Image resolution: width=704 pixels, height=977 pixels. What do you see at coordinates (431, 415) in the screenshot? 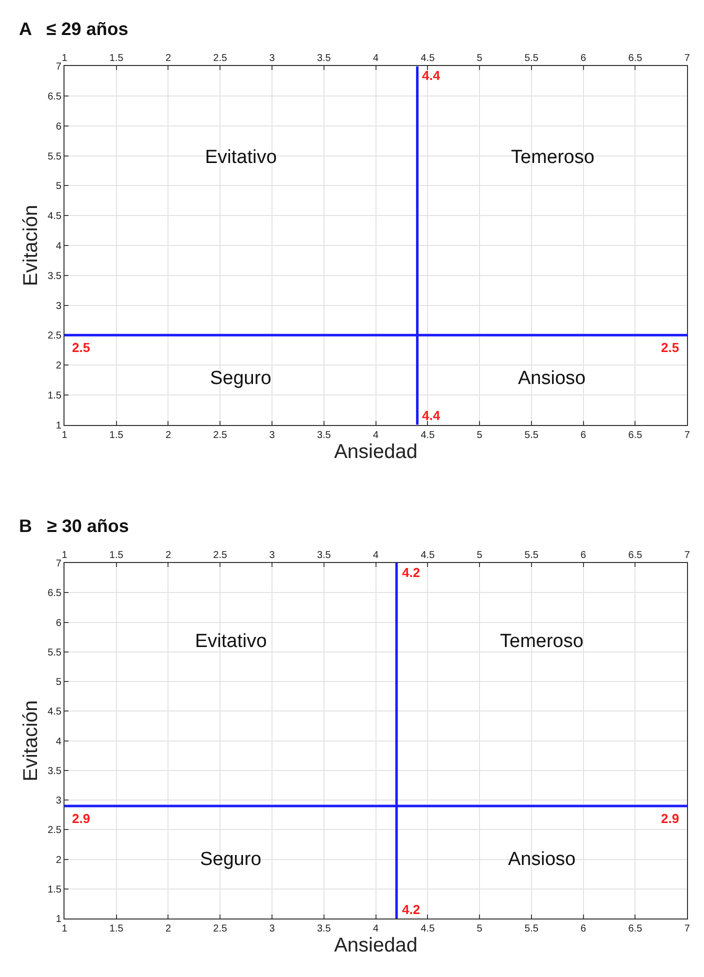
I see `text: 4.4` at bounding box center [431, 415].